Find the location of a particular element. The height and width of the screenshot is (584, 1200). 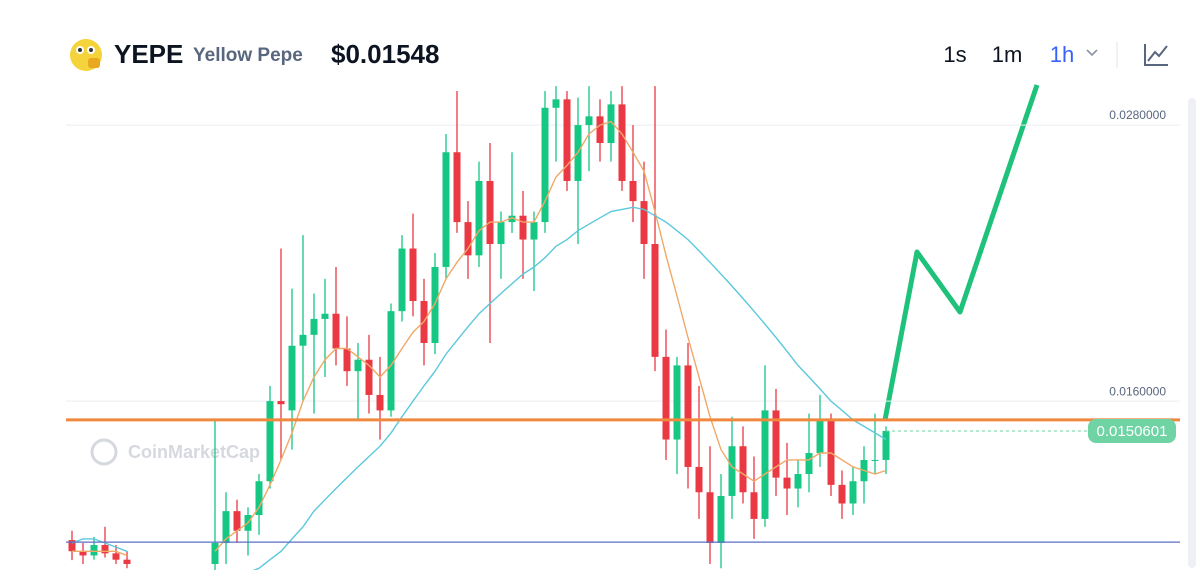

scrollbar is located at coordinates (1192, 333).